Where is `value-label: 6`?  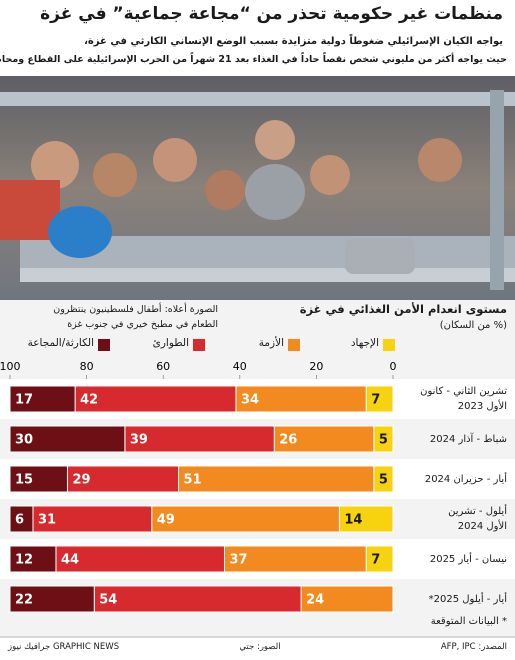 value-label: 6 is located at coordinates (19, 520).